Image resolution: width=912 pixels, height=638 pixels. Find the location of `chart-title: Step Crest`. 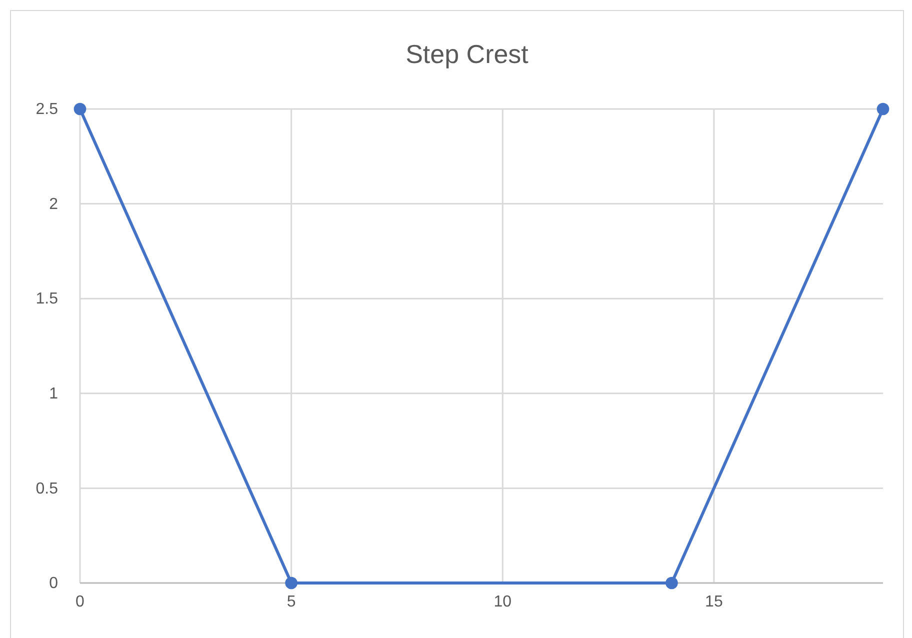

chart-title: Step Crest is located at coordinates (468, 54).